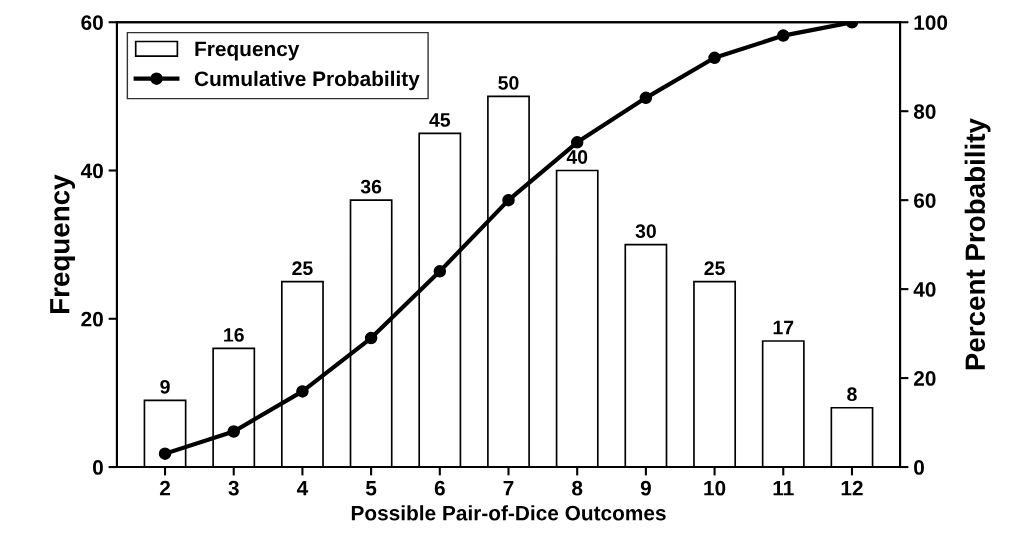  What do you see at coordinates (92, 319) in the screenshot?
I see `y-tick-label: 20` at bounding box center [92, 319].